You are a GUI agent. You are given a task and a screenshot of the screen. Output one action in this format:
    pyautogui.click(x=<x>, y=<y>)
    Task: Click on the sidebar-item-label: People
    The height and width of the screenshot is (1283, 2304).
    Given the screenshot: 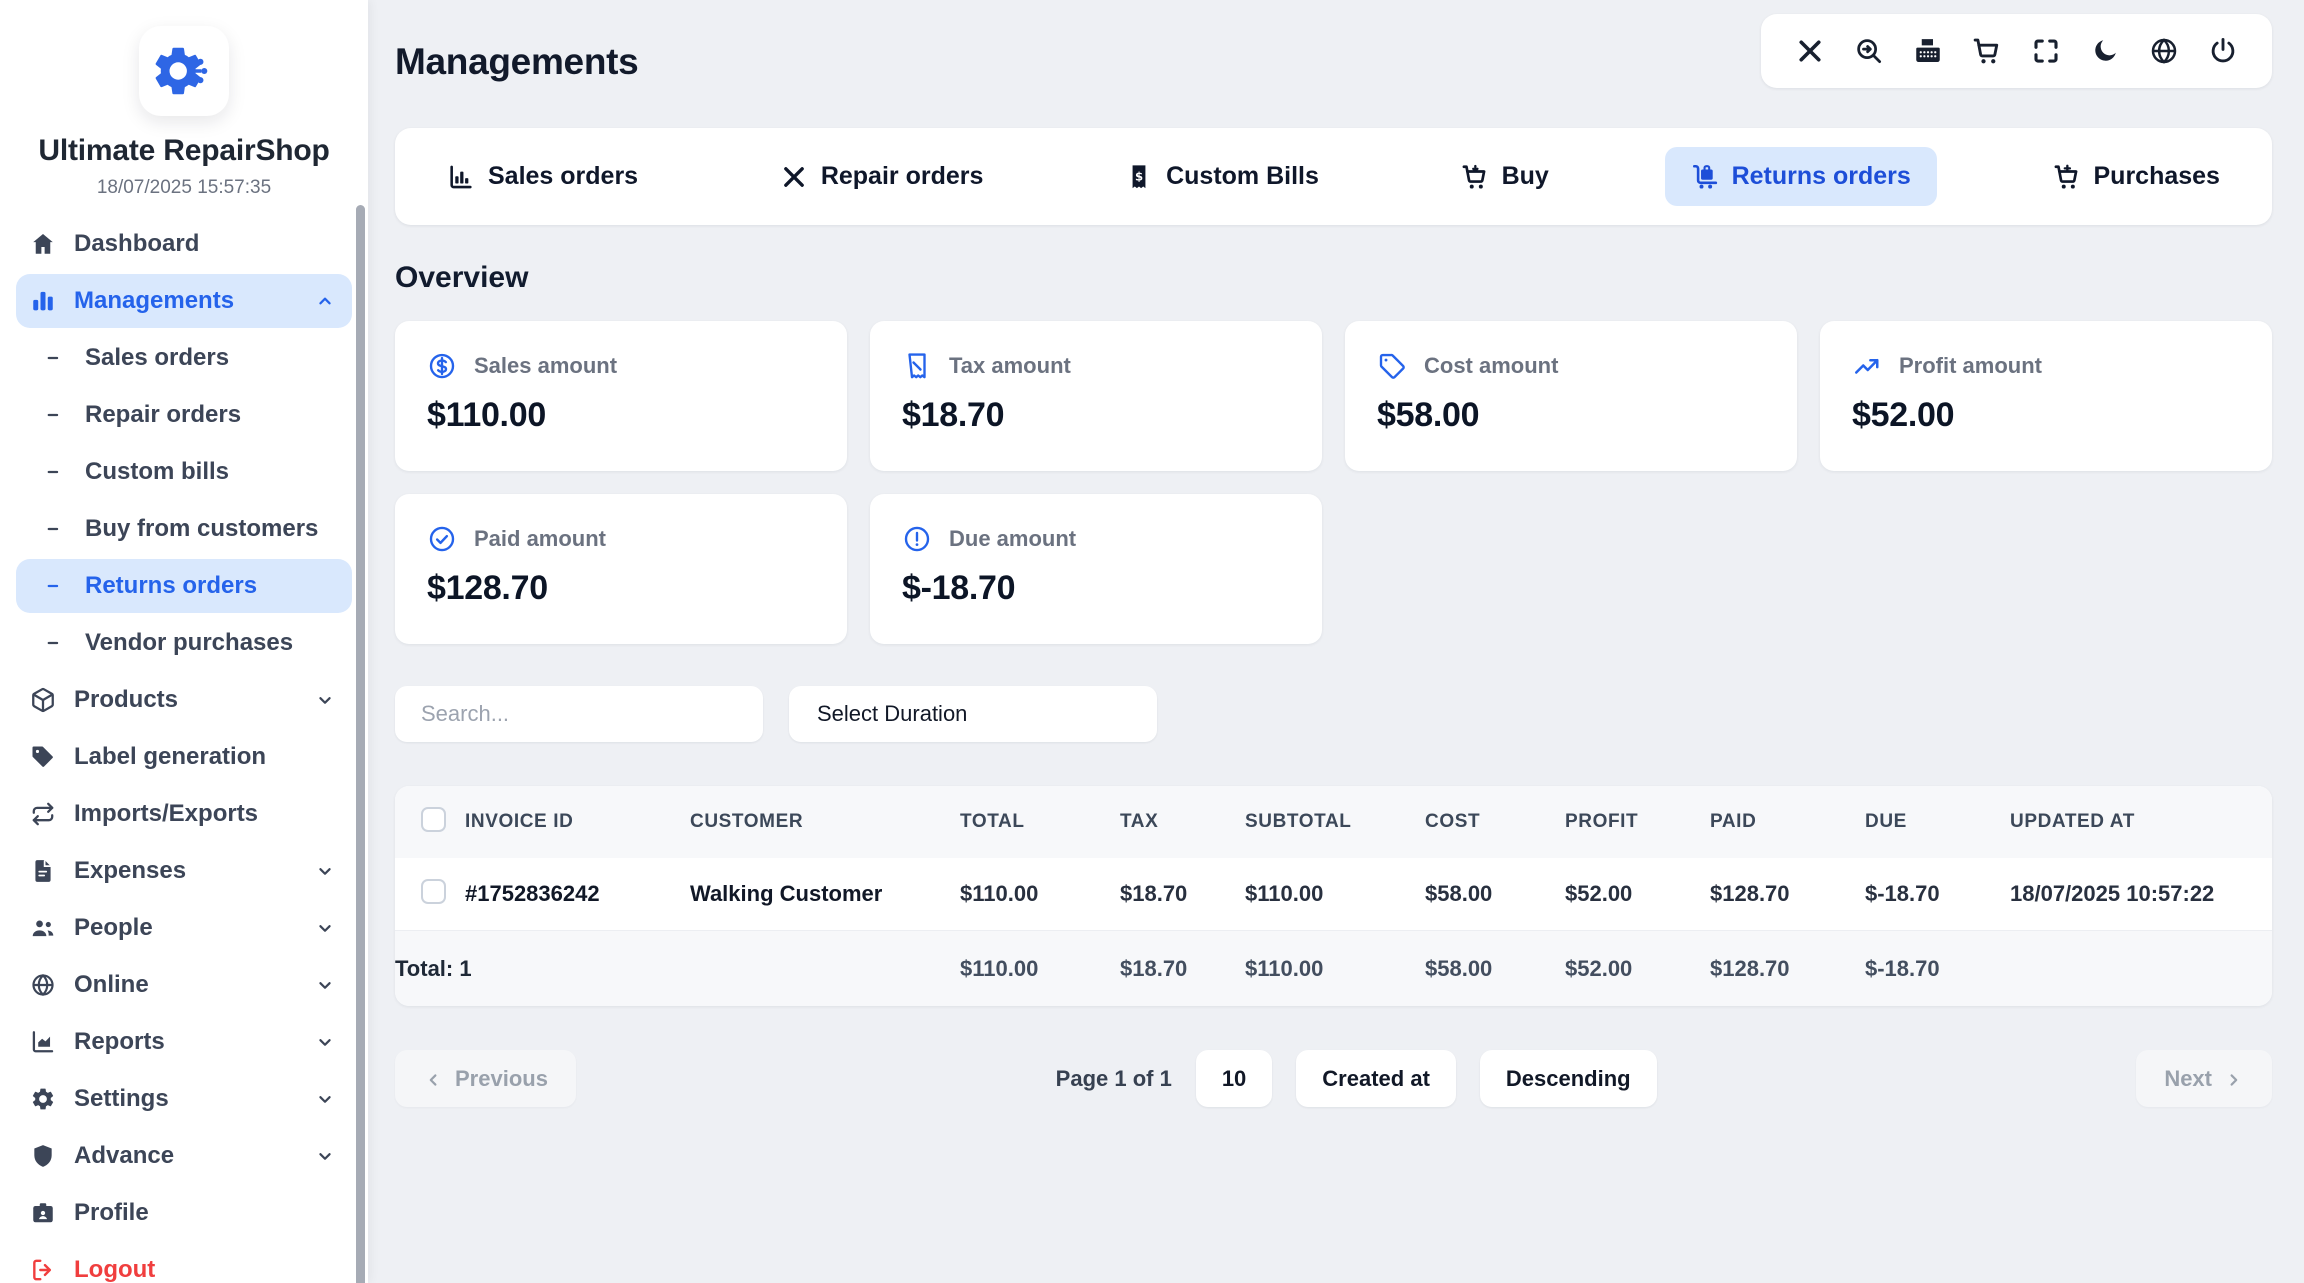 What is the action you would take?
    pyautogui.click(x=113, y=927)
    